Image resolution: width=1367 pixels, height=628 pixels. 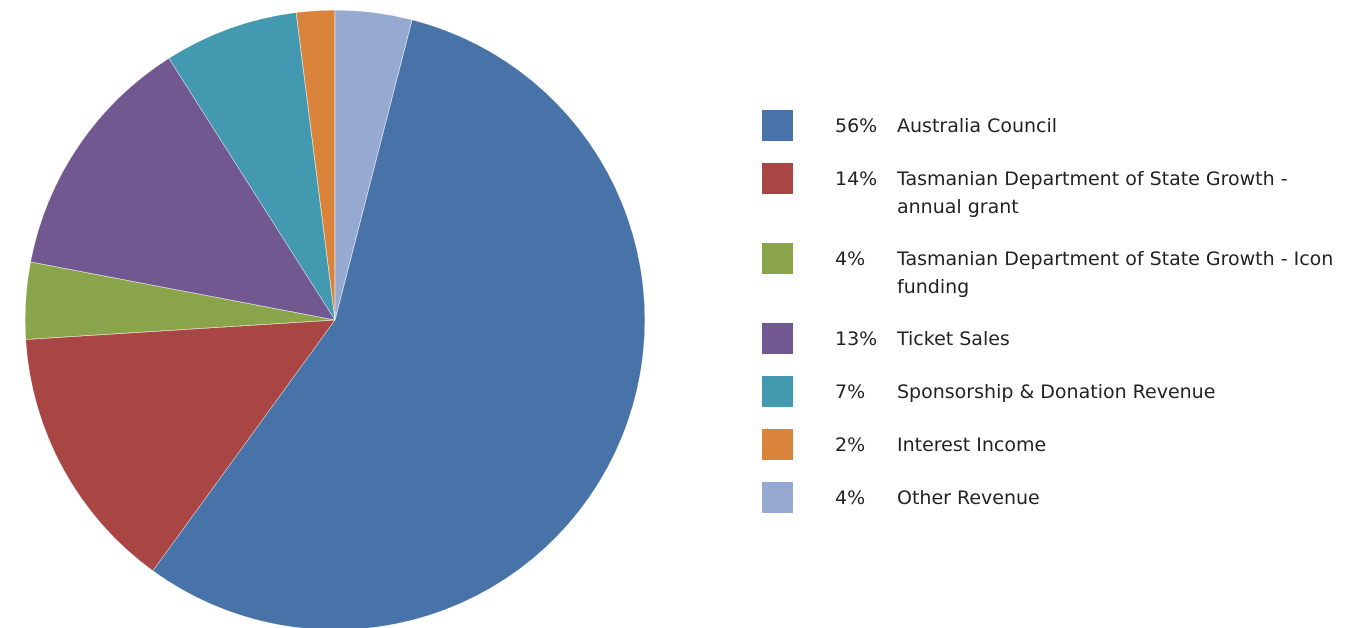 I want to click on legend-percent: 2%, so click(x=850, y=445).